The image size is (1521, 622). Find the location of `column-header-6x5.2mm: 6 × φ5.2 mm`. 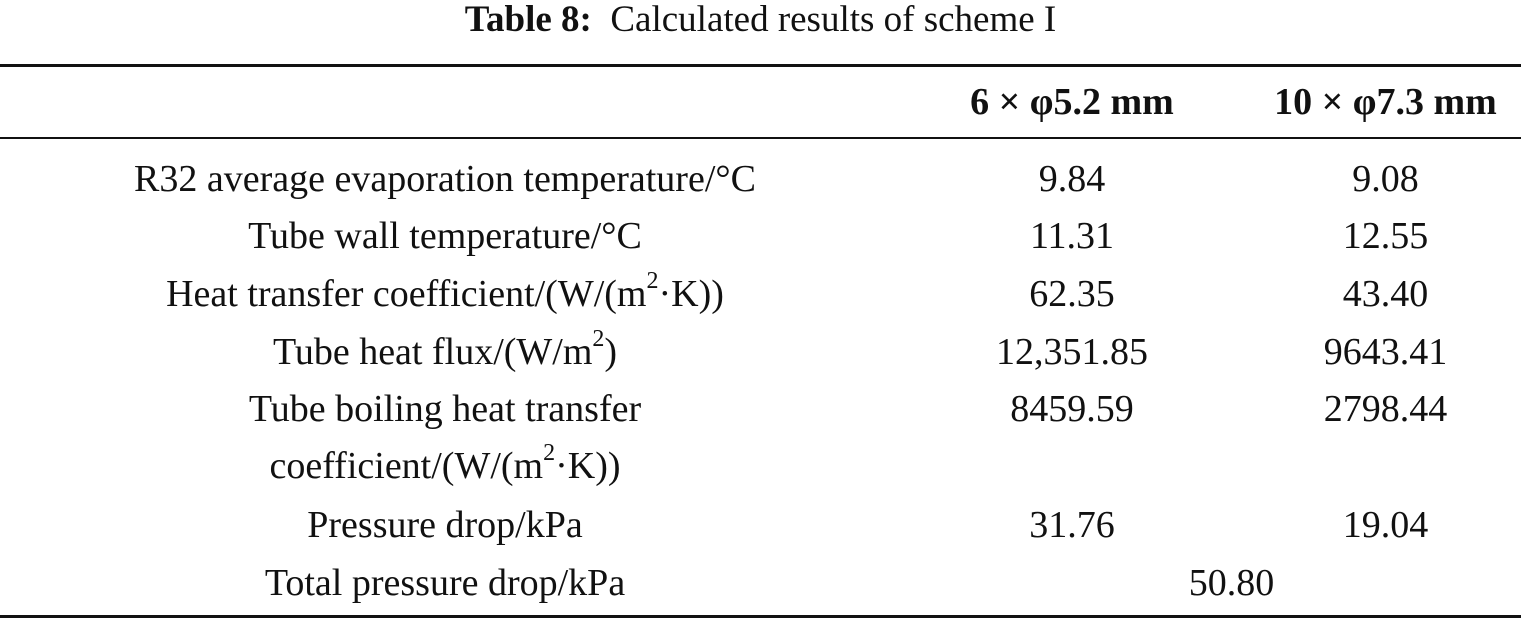

column-header-6x5.2mm: 6 × φ5.2 mm is located at coordinates (1072, 102).